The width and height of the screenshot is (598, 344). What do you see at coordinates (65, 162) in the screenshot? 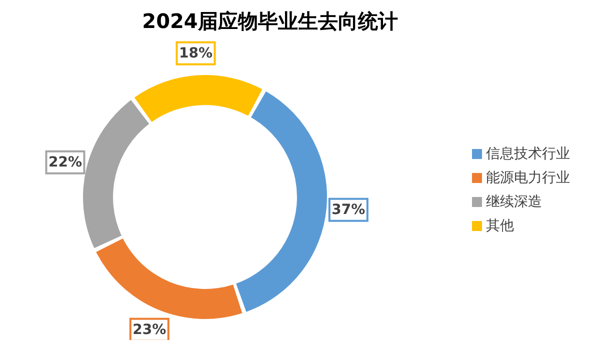
I see `data-label: 22%` at bounding box center [65, 162].